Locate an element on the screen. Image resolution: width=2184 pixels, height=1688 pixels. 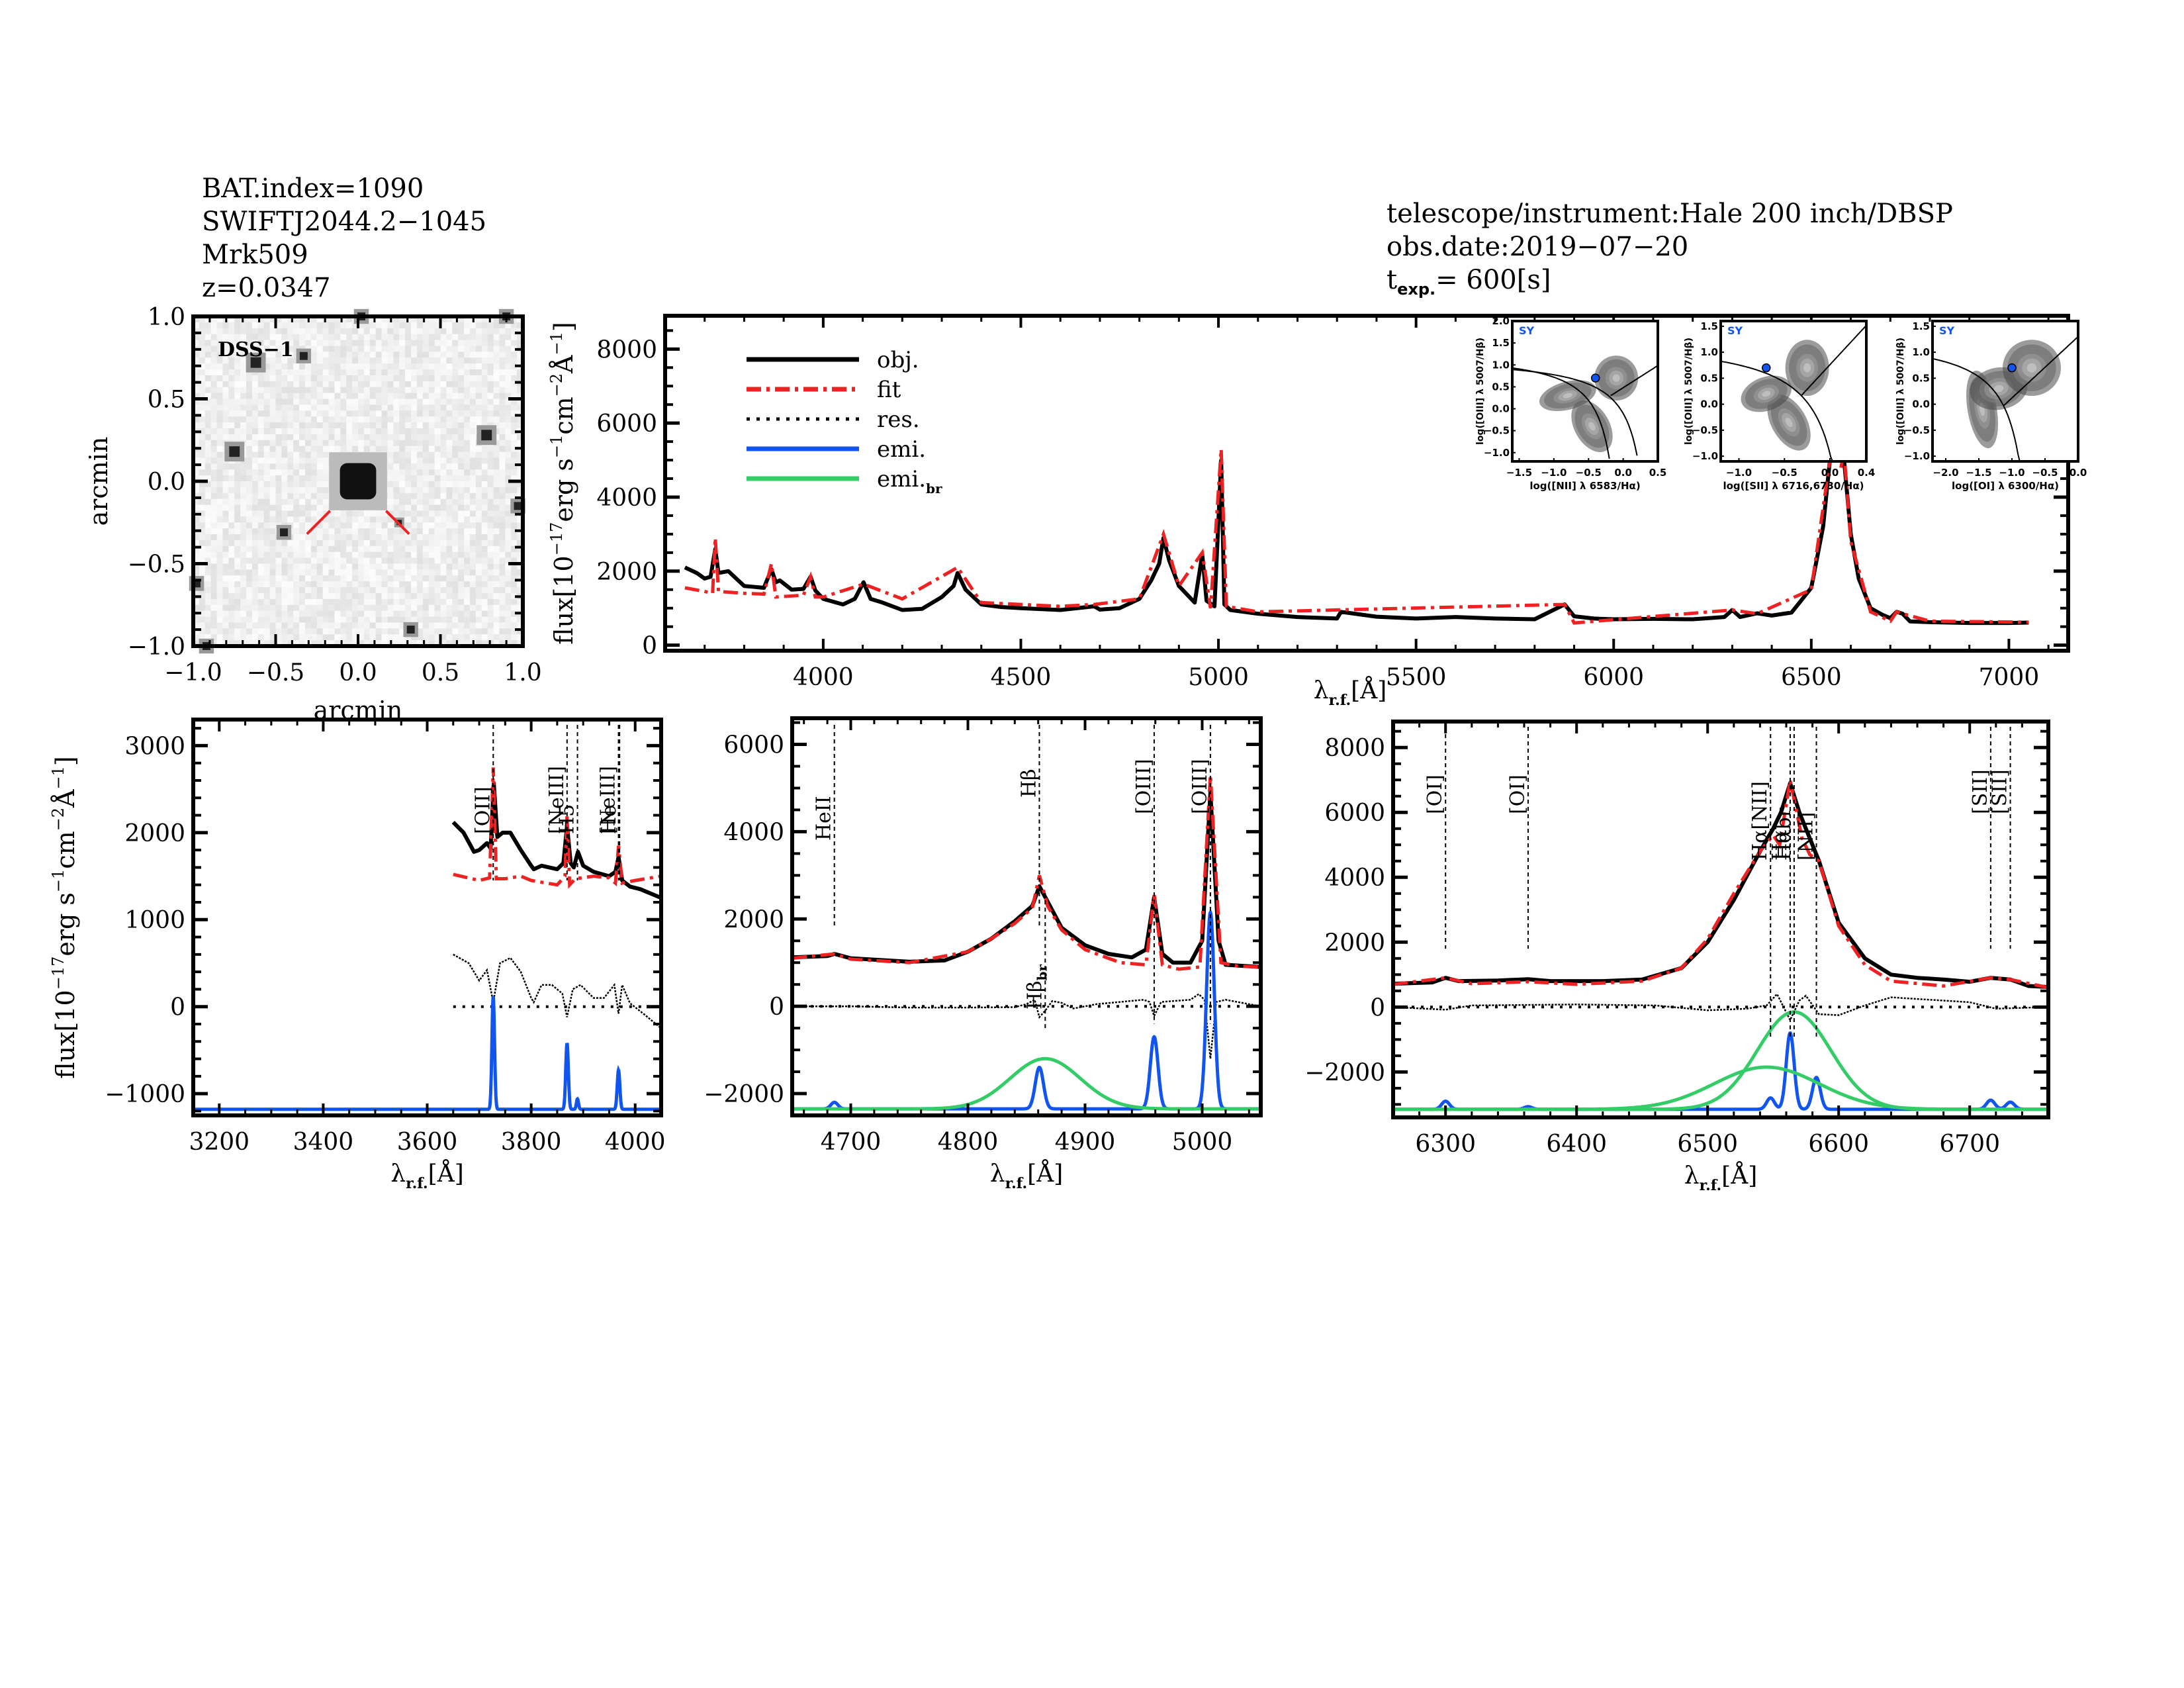
target-marker-right is located at coordinates (397, 523).